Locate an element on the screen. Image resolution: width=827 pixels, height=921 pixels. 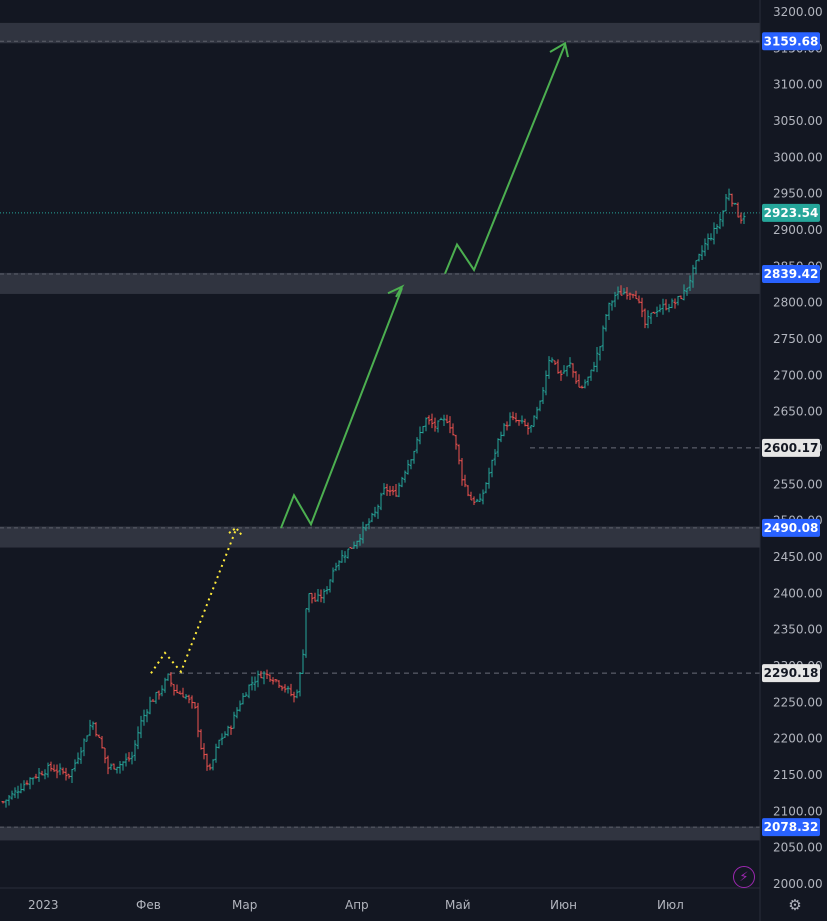
price-label: 2600.17 is located at coordinates (791, 447).